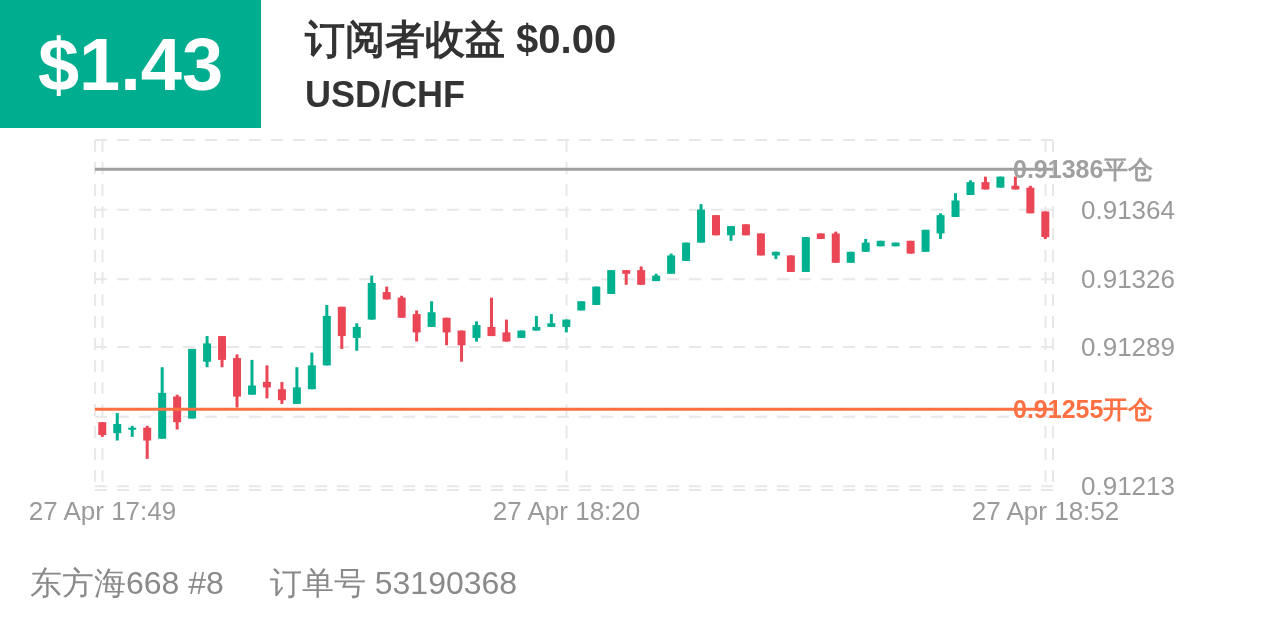 This screenshot has height=633, width=1266. I want to click on text: 订单号 53190368, so click(393, 583).